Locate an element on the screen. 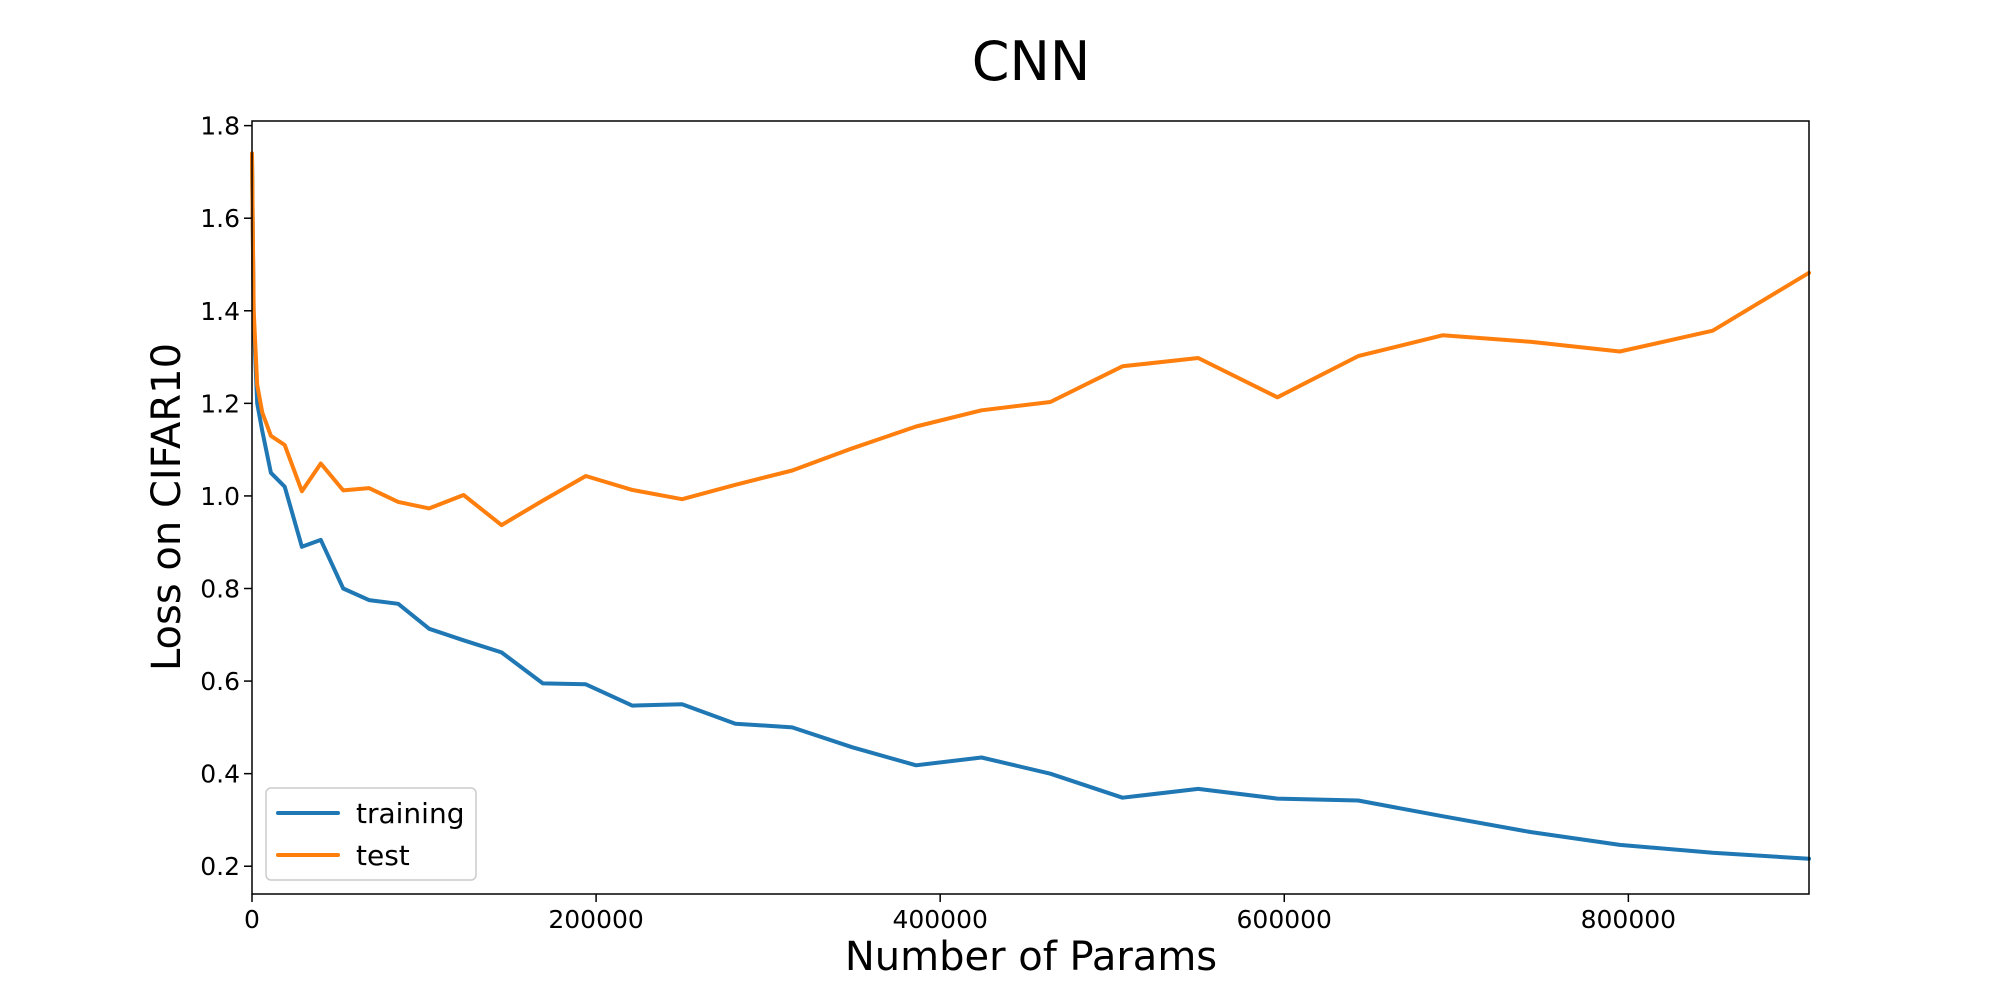  y-axis: 0.2 0.4 0.6 0.8 1.0 1.2 1.4 1.6 1.8 is located at coordinates (226, 496).